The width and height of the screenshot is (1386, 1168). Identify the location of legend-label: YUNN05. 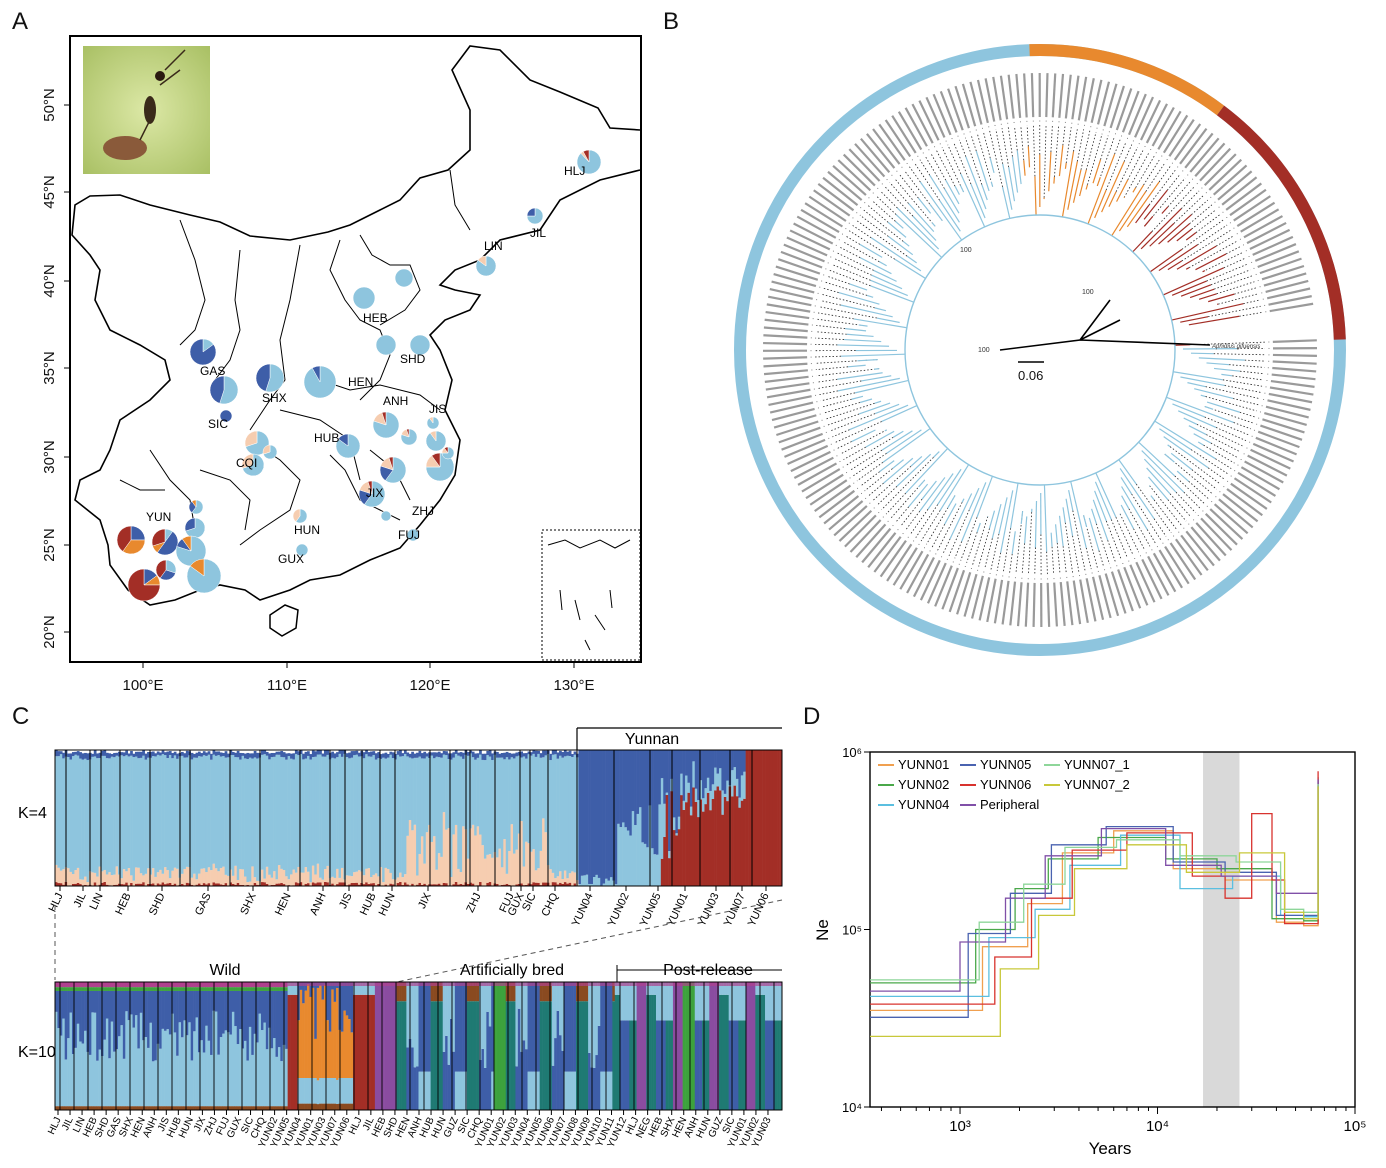
(1005, 764).